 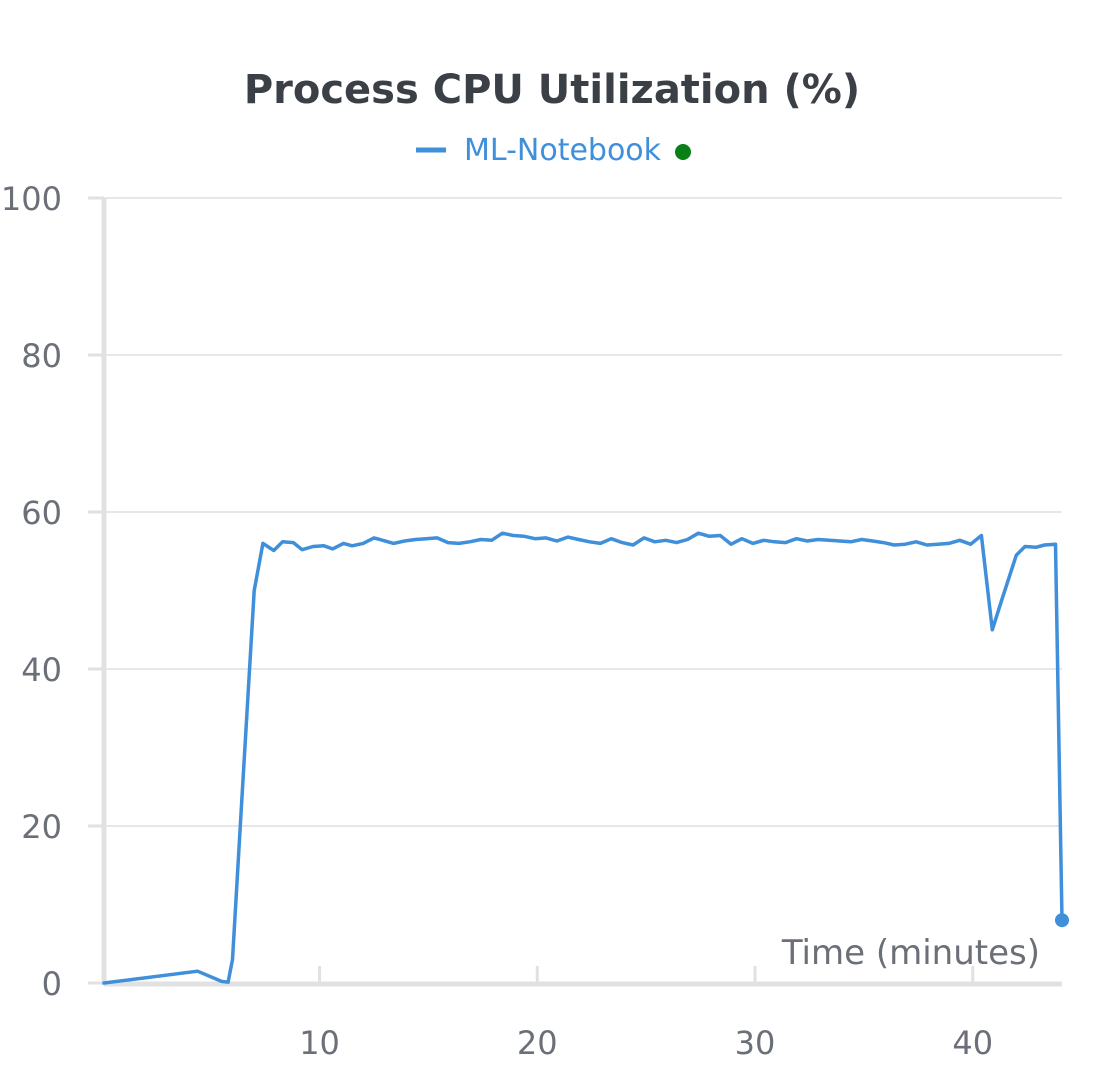 What do you see at coordinates (972, 1043) in the screenshot?
I see `x-tick-label-40: 40` at bounding box center [972, 1043].